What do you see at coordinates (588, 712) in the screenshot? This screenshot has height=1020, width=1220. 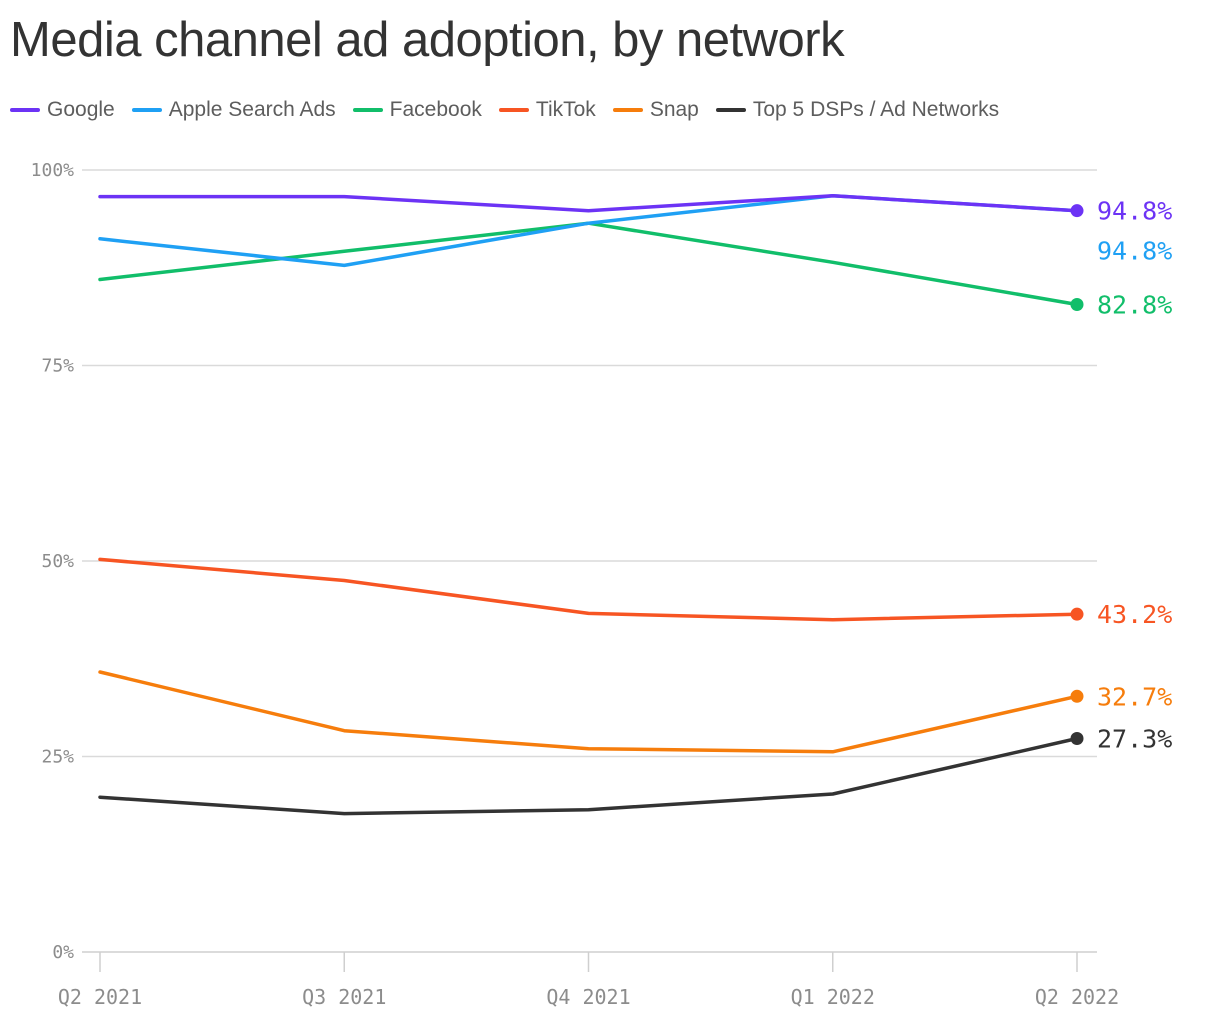 I see `series-line-snap` at bounding box center [588, 712].